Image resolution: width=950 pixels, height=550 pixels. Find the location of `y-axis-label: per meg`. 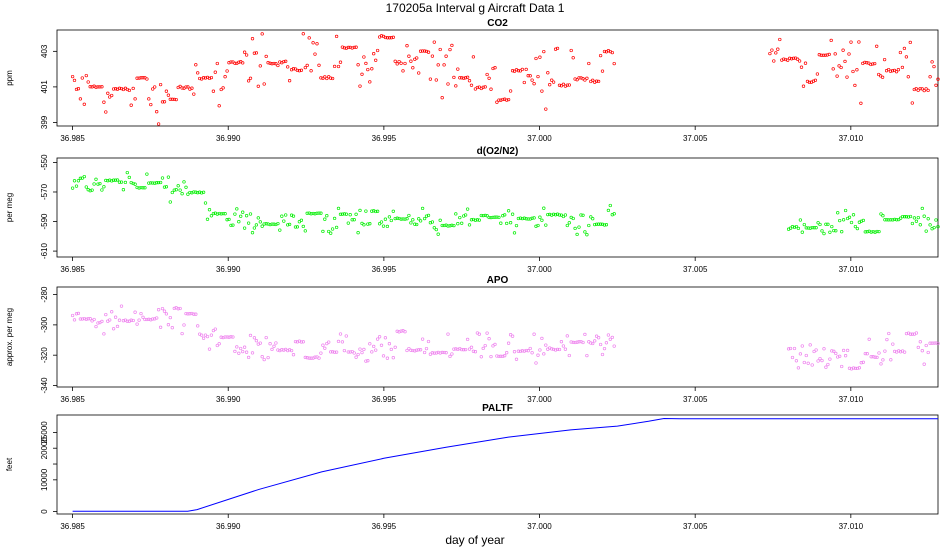

y-axis-label: per meg is located at coordinates (9, 207).